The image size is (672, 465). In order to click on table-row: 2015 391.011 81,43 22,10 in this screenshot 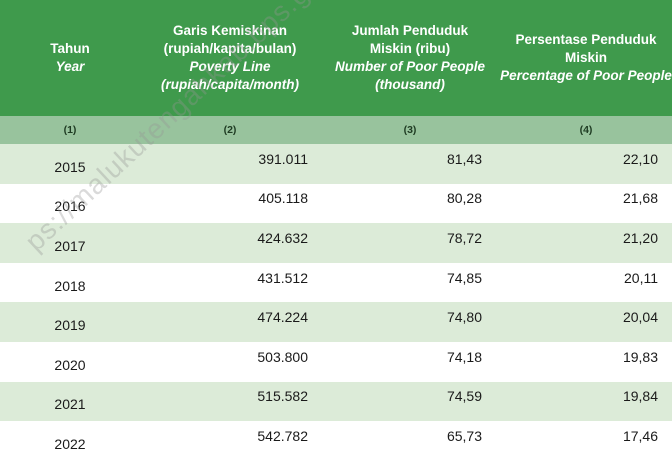, I will do `click(336, 164)`.